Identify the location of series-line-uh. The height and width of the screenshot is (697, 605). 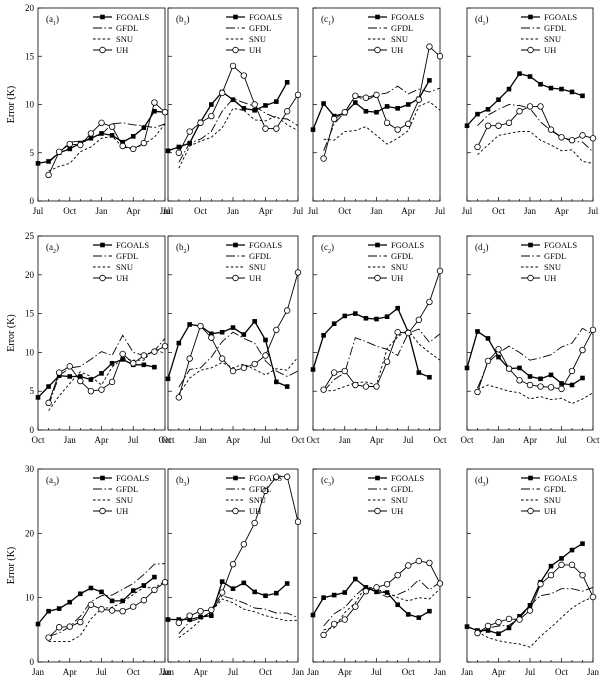
(382, 102).